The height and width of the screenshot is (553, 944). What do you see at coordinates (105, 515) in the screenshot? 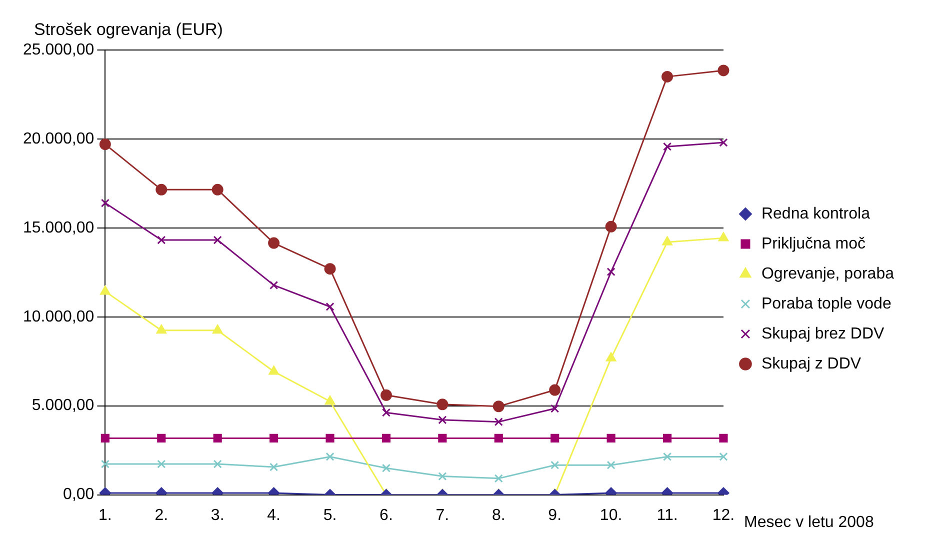
I see `x-tick-label: 1.` at bounding box center [105, 515].